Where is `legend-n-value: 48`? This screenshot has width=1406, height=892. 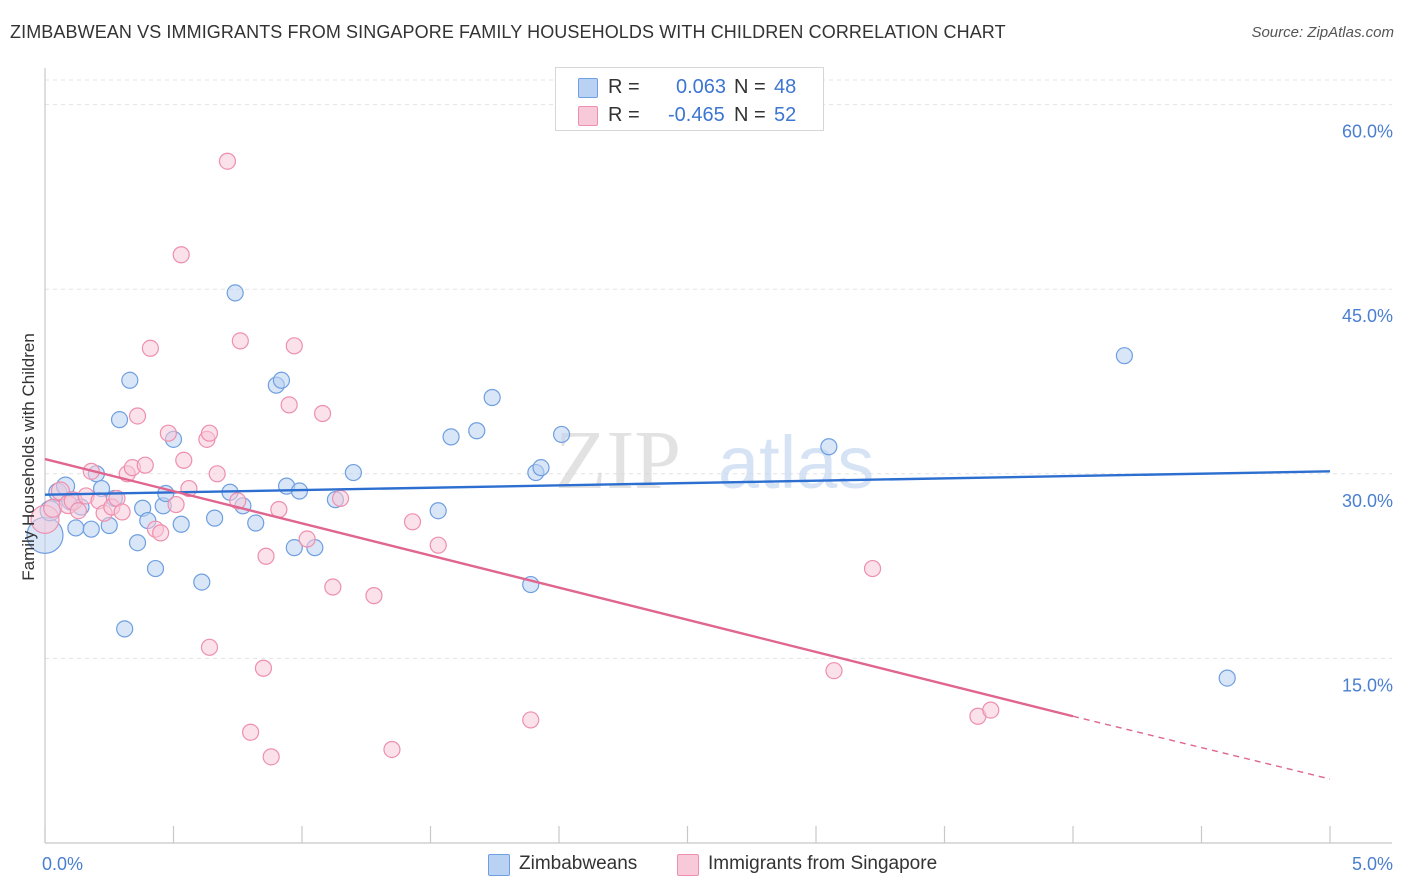
legend-n-value: 48 is located at coordinates (785, 87).